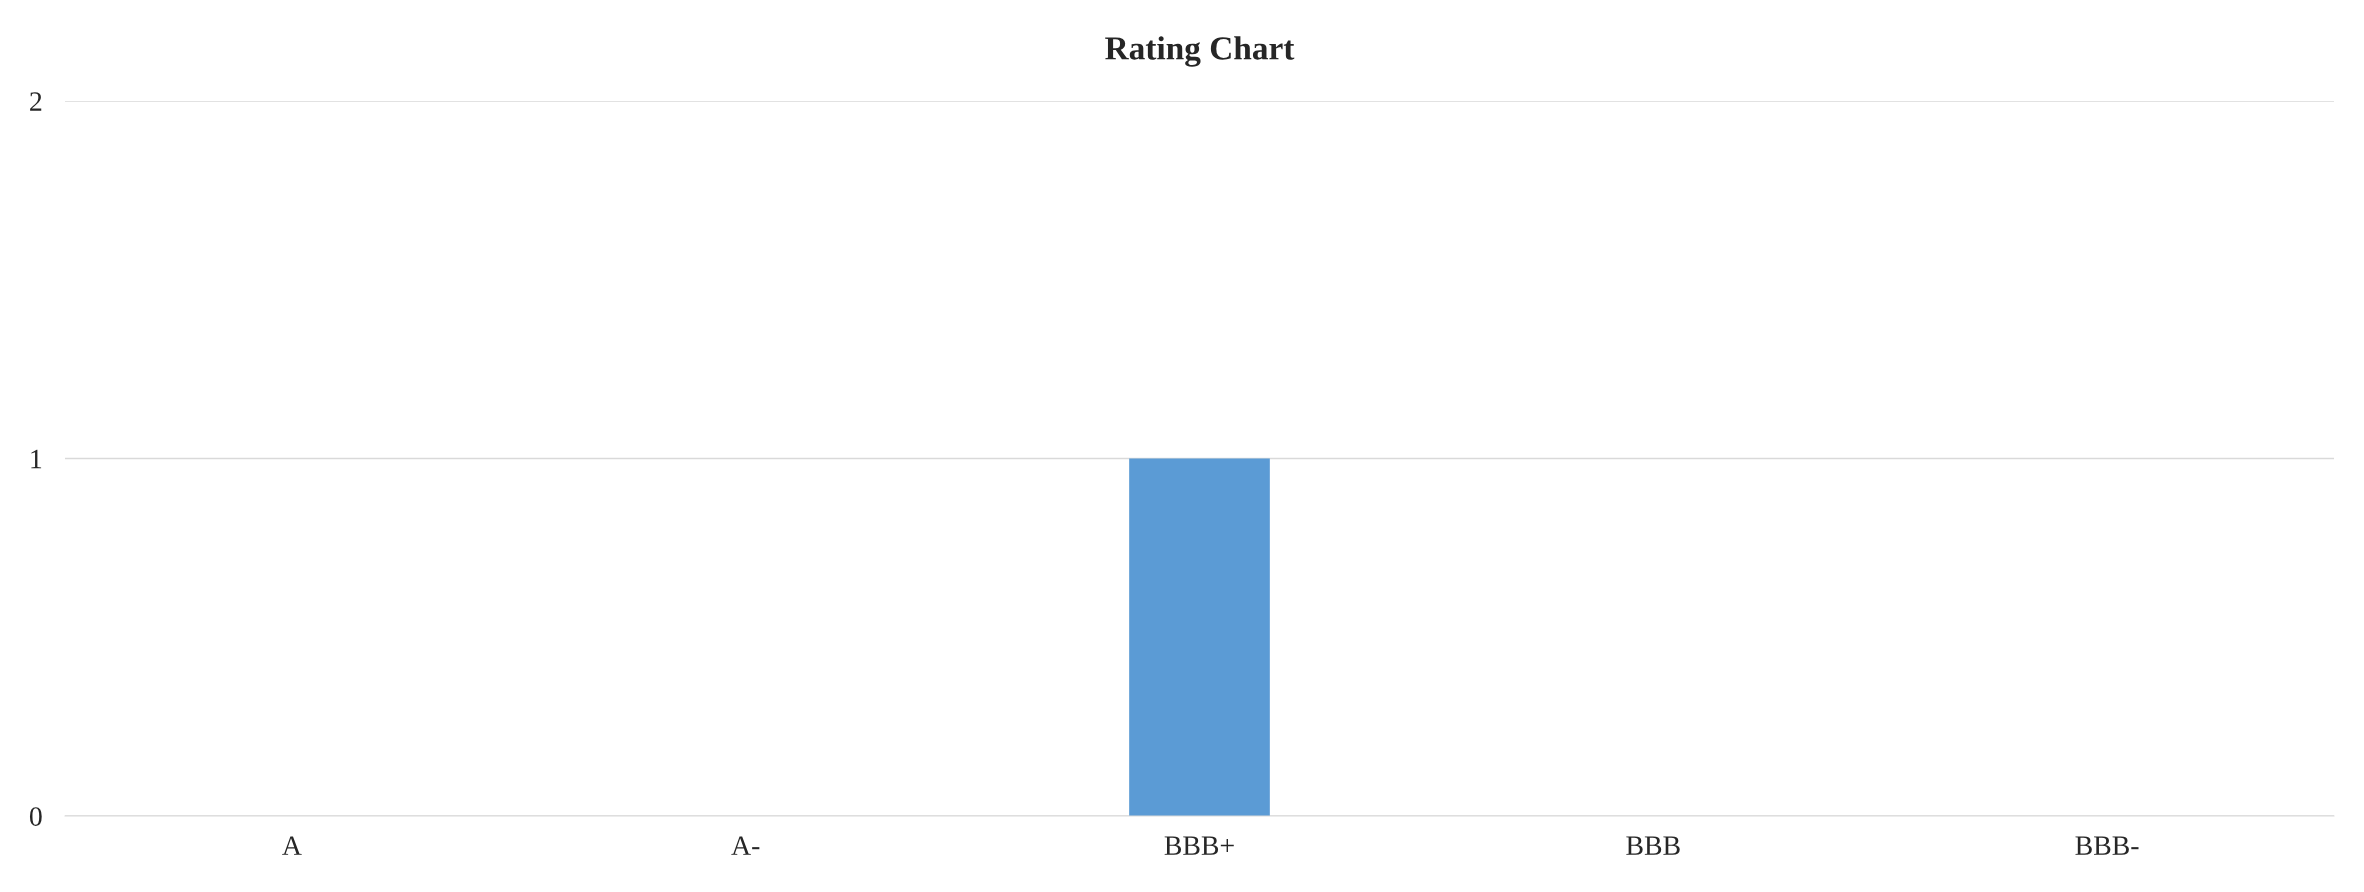 Image resolution: width=2364 pixels, height=892 pixels. Describe the element at coordinates (1653, 845) in the screenshot. I see `x-tick-label: BBB` at that location.